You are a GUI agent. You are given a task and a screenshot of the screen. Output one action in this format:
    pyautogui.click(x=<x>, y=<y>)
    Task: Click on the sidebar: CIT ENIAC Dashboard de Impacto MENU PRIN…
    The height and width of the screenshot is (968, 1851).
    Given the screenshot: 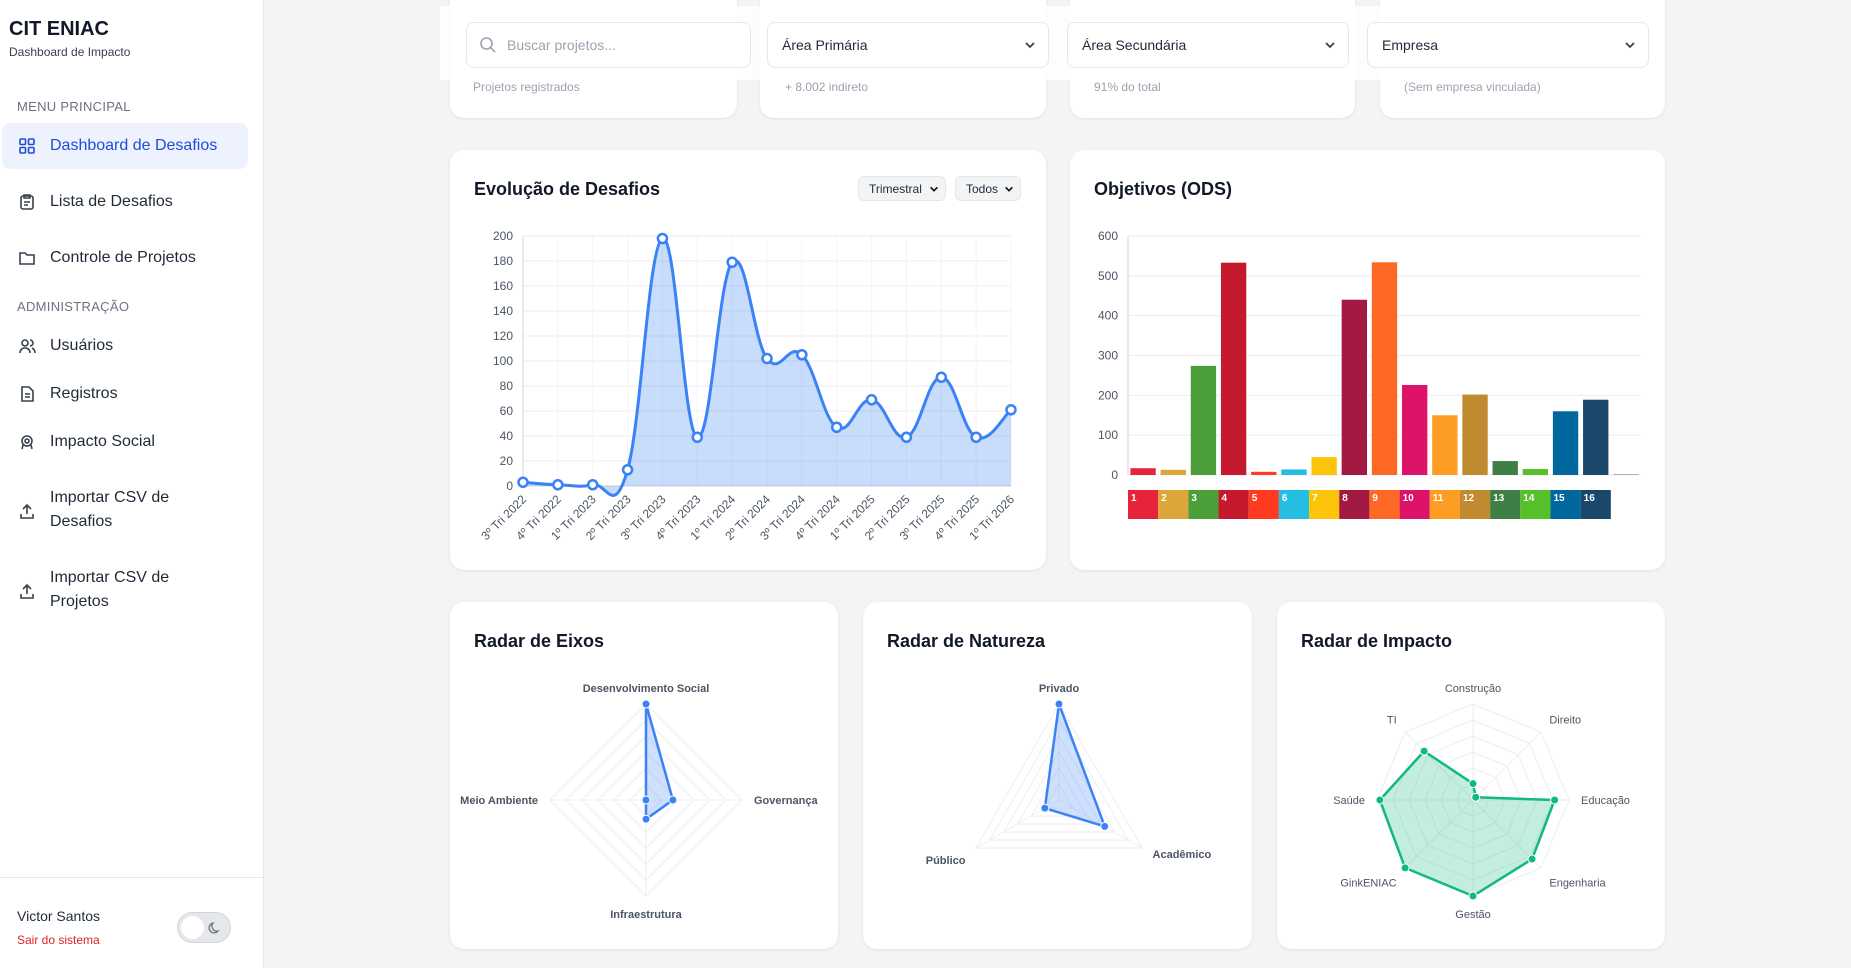 What is the action you would take?
    pyautogui.click(x=132, y=484)
    